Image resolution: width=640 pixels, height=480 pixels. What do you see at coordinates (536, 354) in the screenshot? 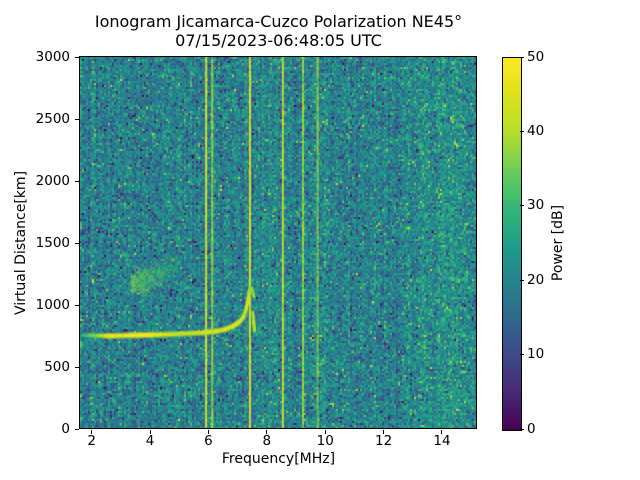
I see `colorbar-tick-label: 10` at bounding box center [536, 354].